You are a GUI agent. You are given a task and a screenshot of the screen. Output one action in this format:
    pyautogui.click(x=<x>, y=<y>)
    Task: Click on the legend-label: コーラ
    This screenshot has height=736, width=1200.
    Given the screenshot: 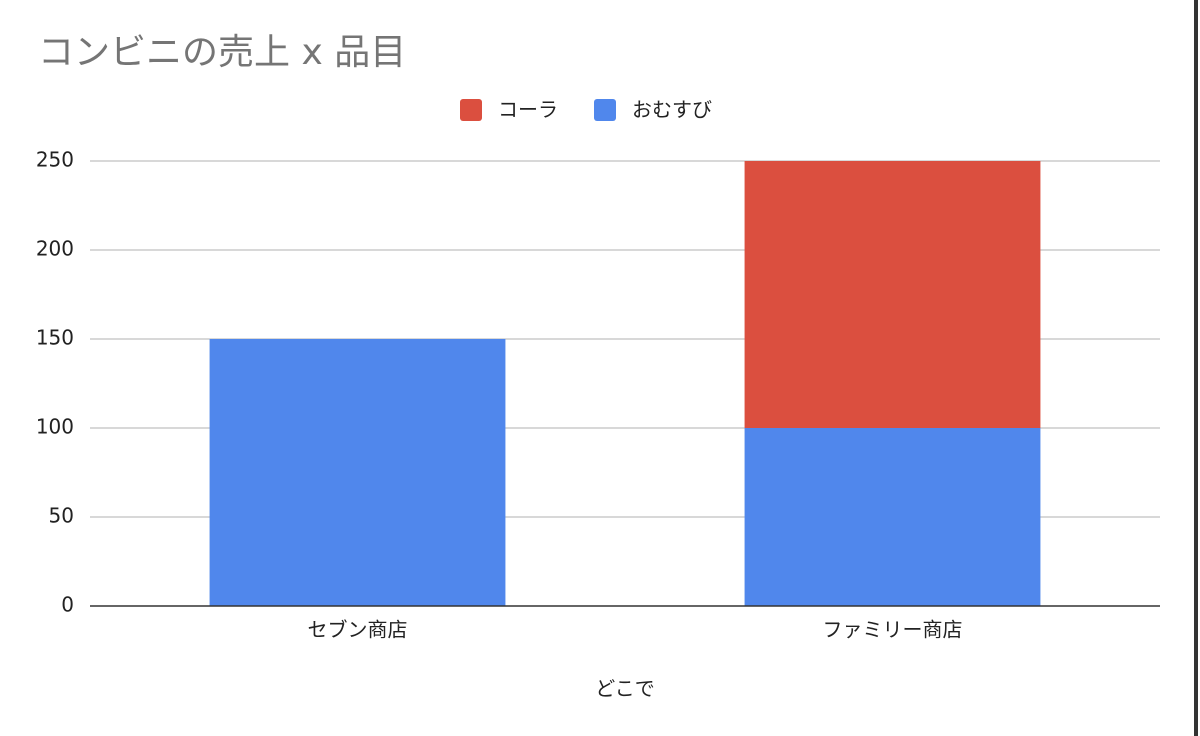 What is the action you would take?
    pyautogui.click(x=528, y=110)
    